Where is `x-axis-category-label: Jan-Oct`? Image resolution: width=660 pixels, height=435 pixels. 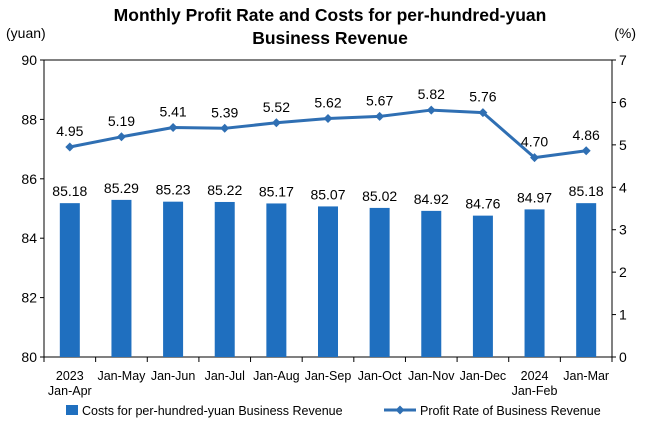
x-axis-category-label: Jan-Oct is located at coordinates (380, 376).